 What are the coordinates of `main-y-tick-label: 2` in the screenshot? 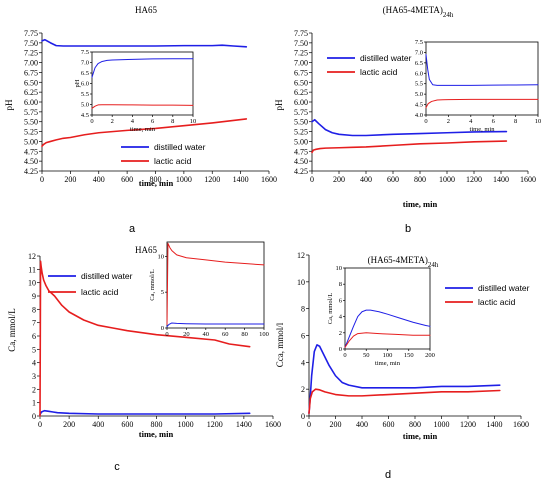 It's located at (303, 389).